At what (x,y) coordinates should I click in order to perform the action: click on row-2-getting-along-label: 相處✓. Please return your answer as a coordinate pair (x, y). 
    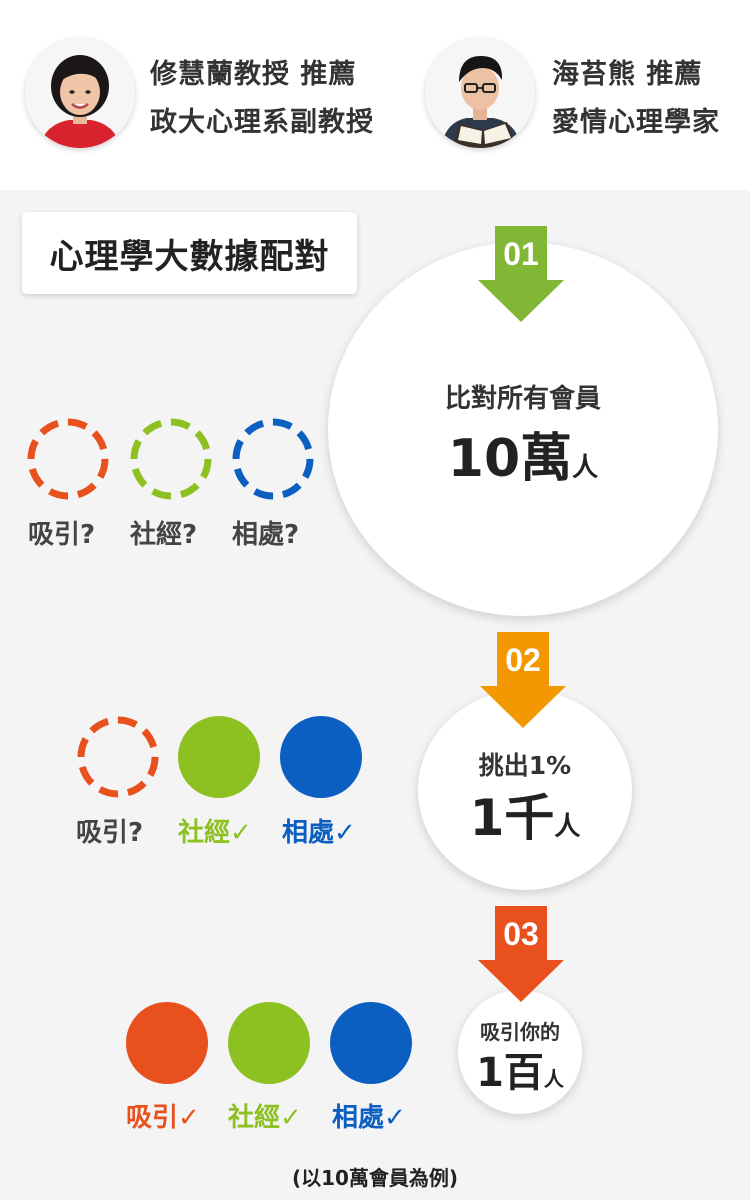
    Looking at the image, I should click on (319, 830).